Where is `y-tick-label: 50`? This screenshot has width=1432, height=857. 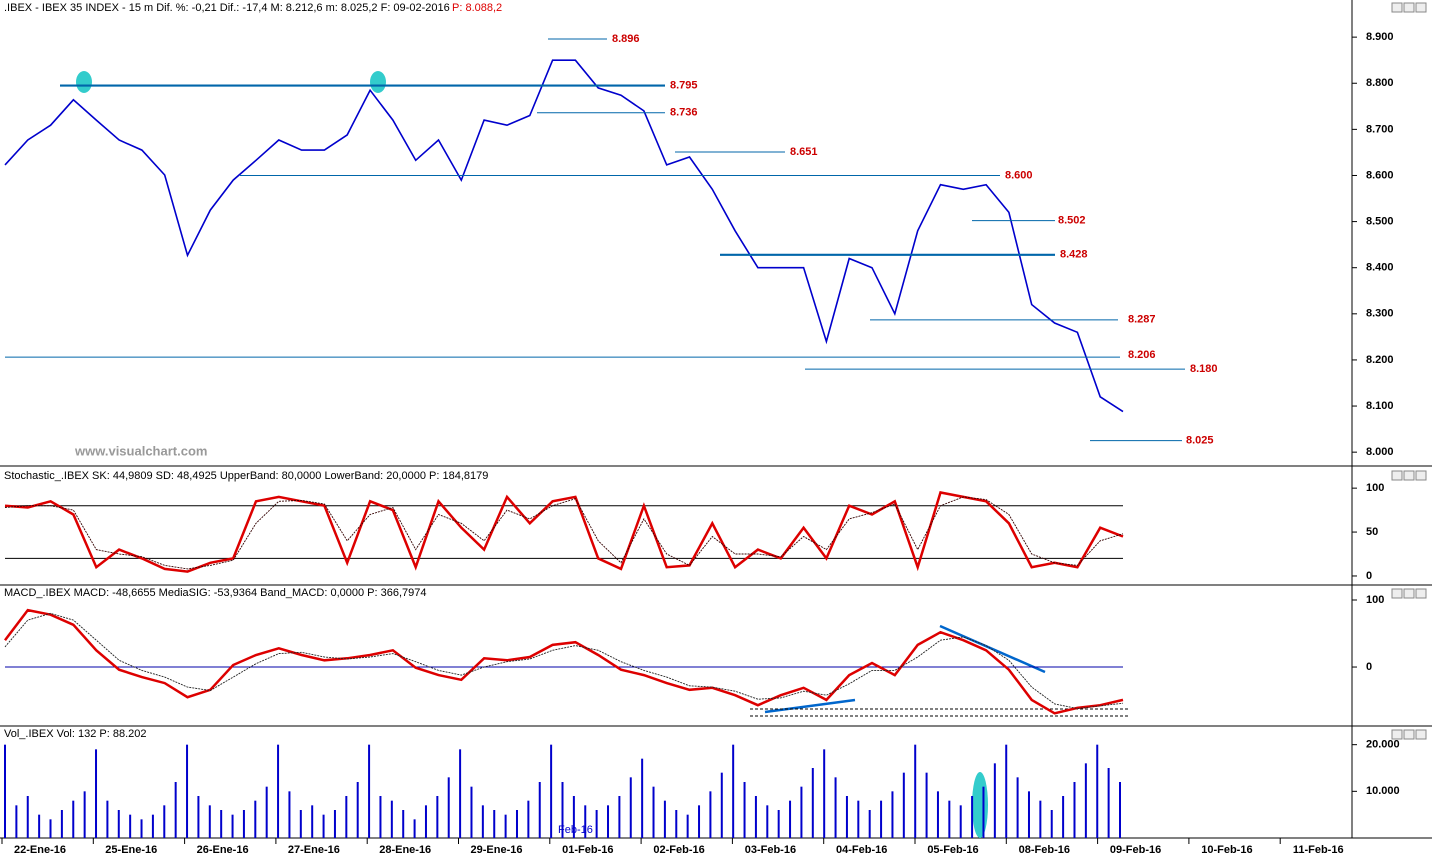
y-tick-label: 50 is located at coordinates (1372, 532).